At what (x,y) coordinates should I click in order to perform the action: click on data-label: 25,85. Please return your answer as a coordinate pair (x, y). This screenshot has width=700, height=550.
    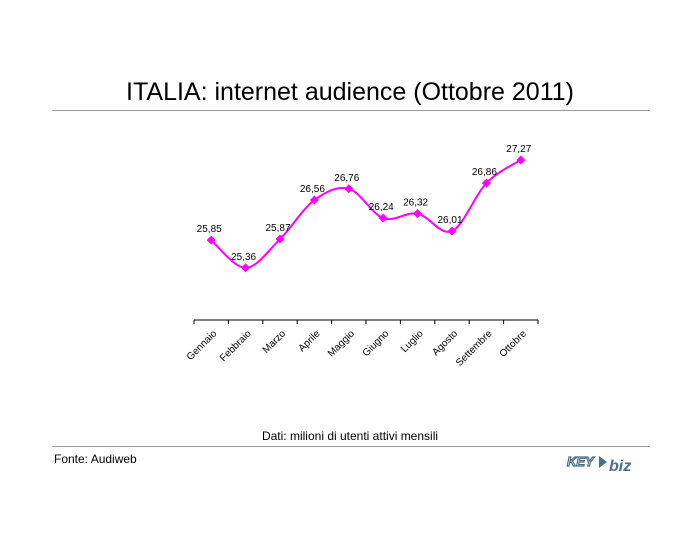
    Looking at the image, I should click on (209, 229).